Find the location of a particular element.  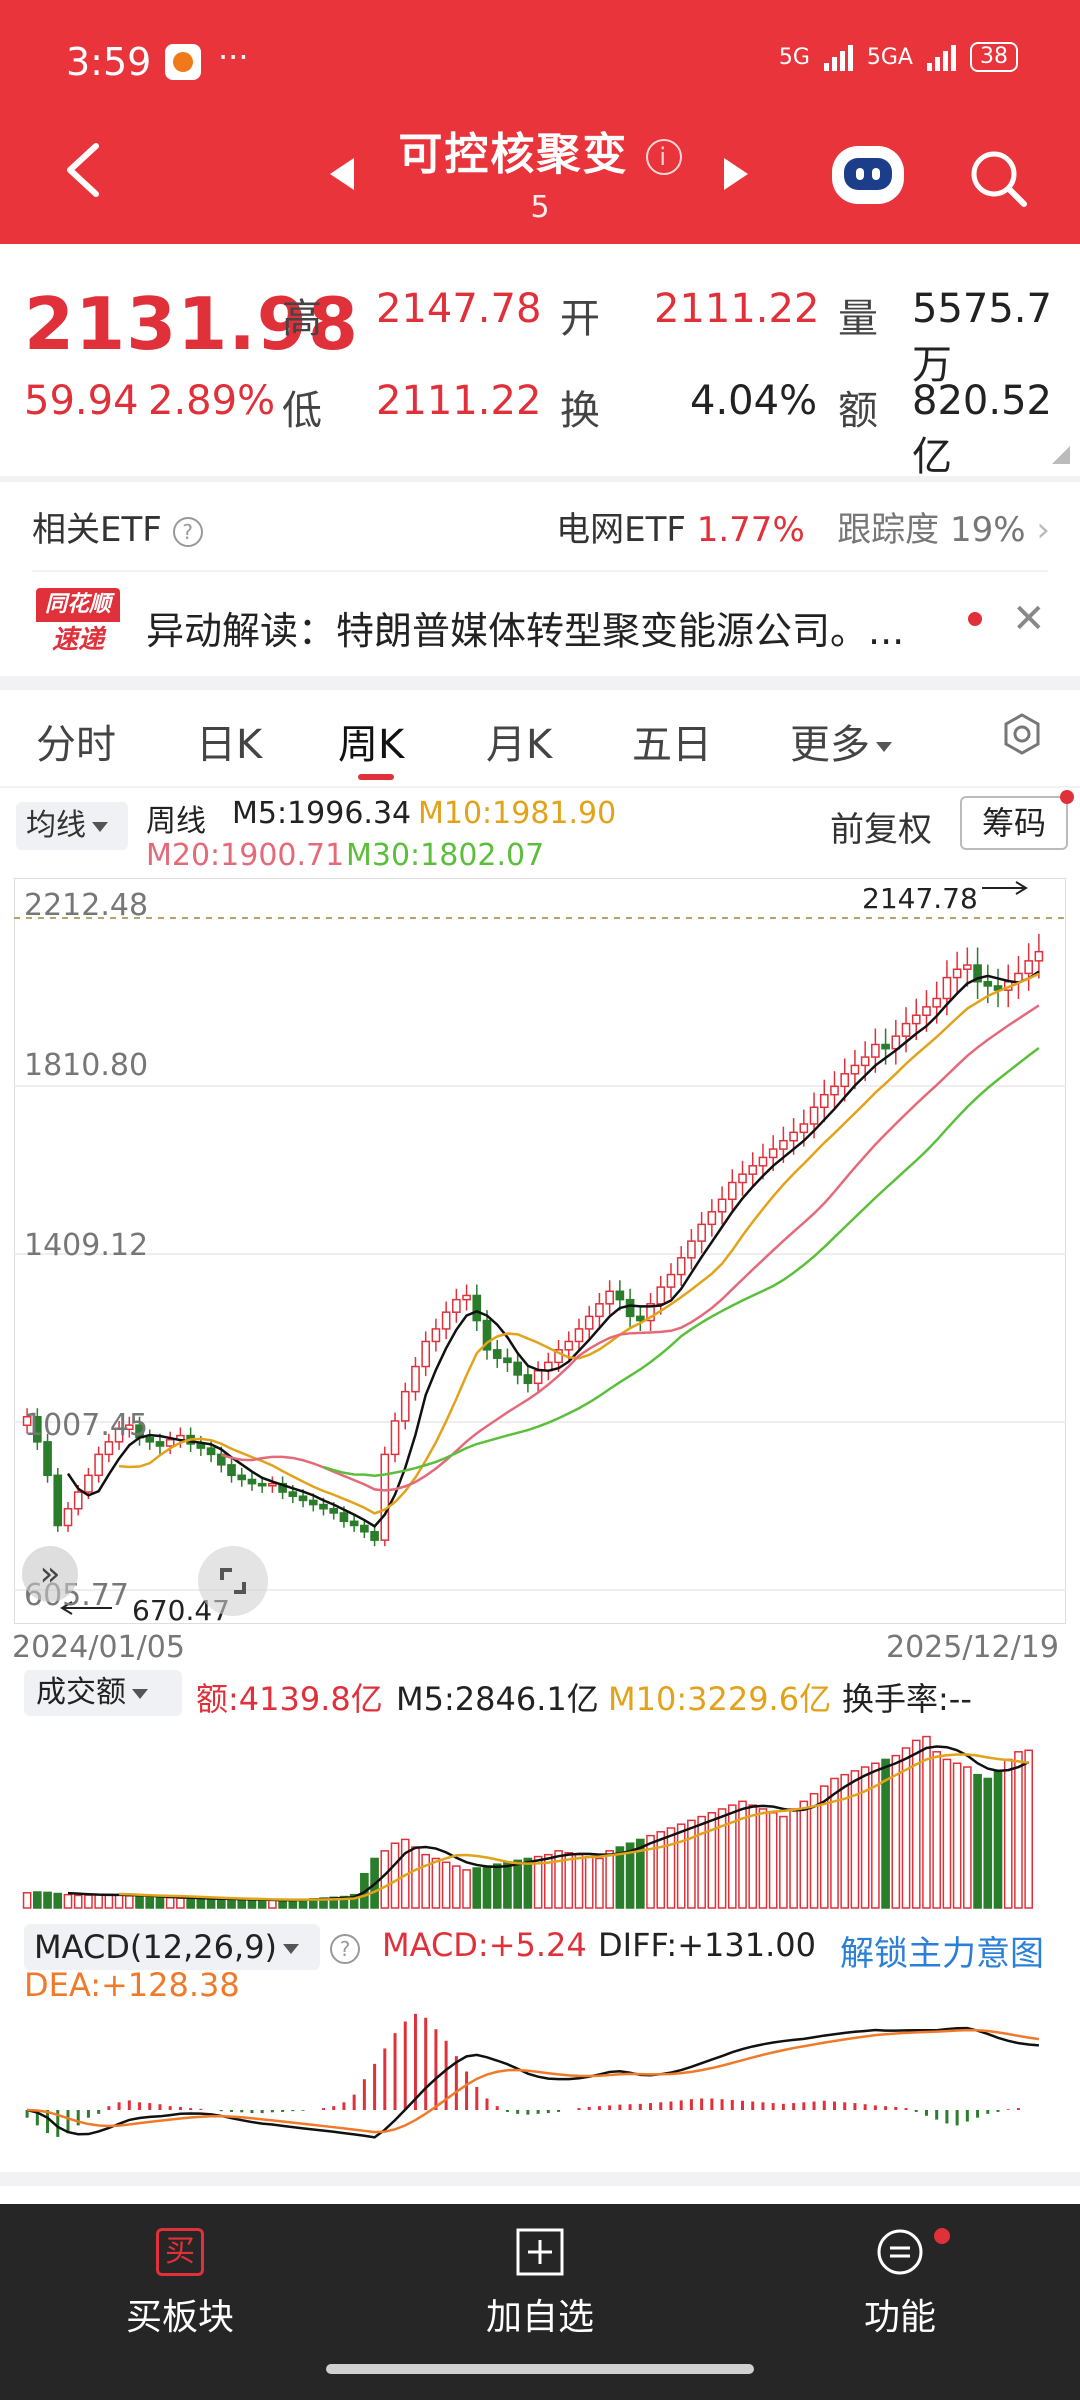

current-price: 2131.98 is located at coordinates (191, 324).